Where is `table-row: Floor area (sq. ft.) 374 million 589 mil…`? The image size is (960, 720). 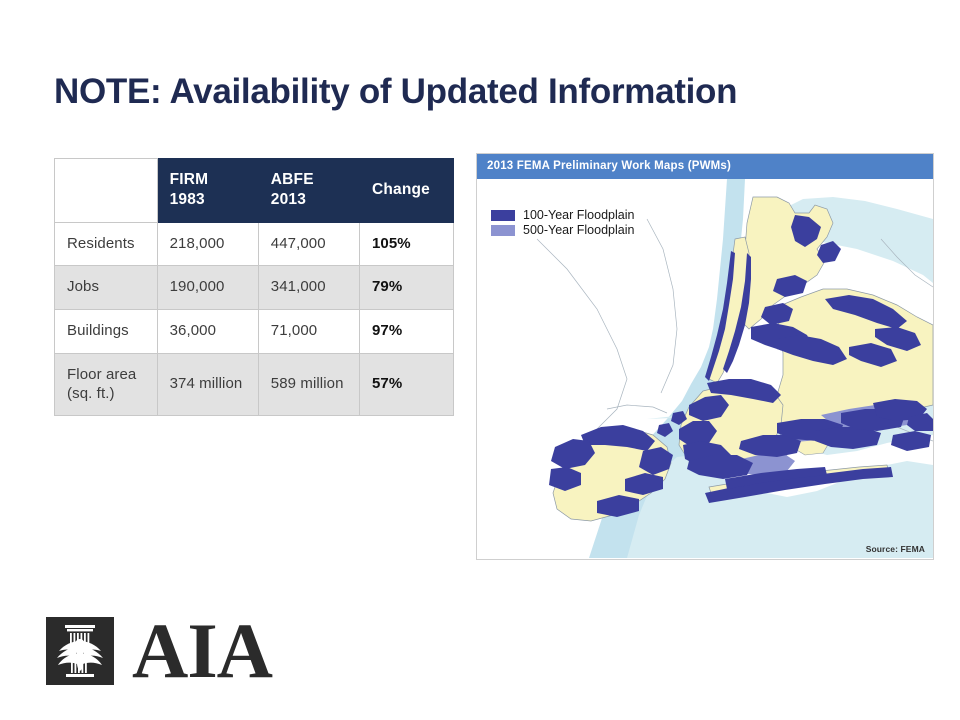
table-row: Floor area (sq. ft.) 374 million 589 mil… is located at coordinates (254, 384).